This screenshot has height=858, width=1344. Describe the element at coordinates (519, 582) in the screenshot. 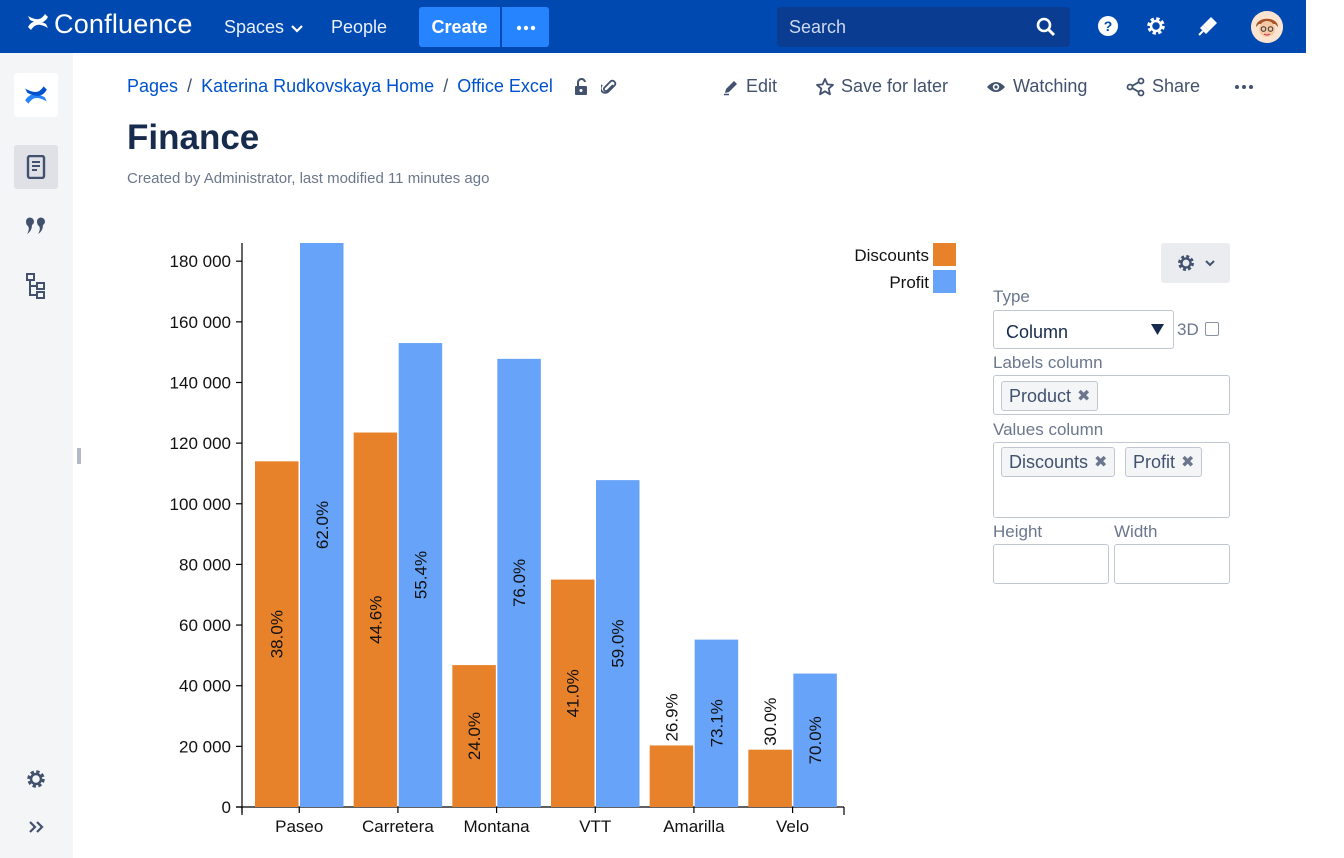

I see `bar-profit-montana` at that location.